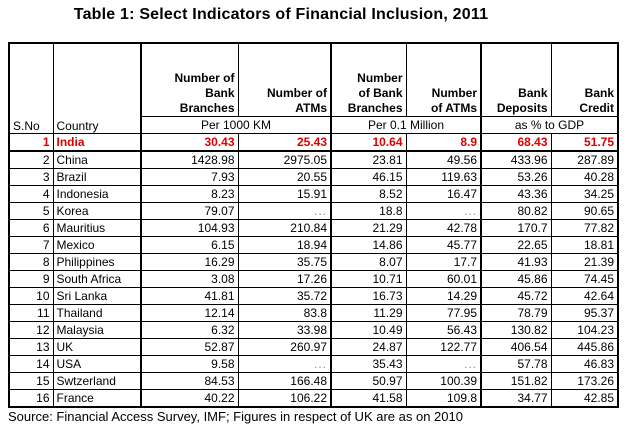 The height and width of the screenshot is (427, 624). Describe the element at coordinates (584, 177) in the screenshot. I see `cell-credit: 40.28` at that location.